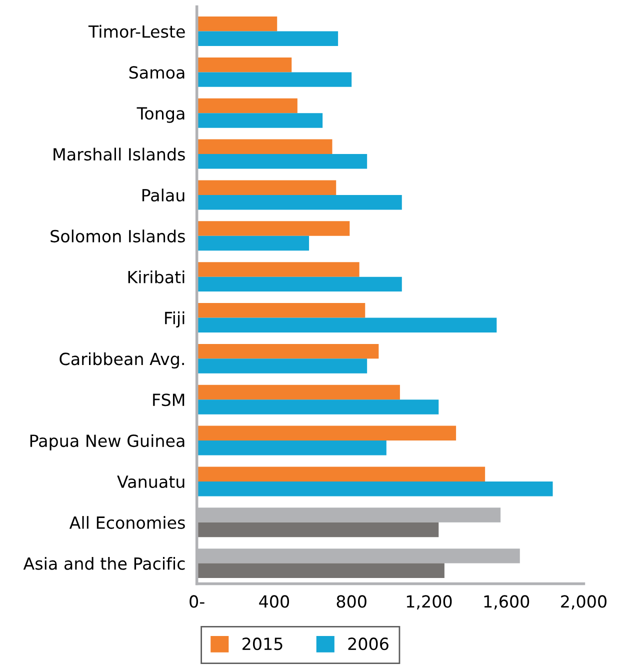 The width and height of the screenshot is (619, 671). What do you see at coordinates (122, 360) in the screenshot?
I see `y-tick-label: Caribbean Avg.` at bounding box center [122, 360].